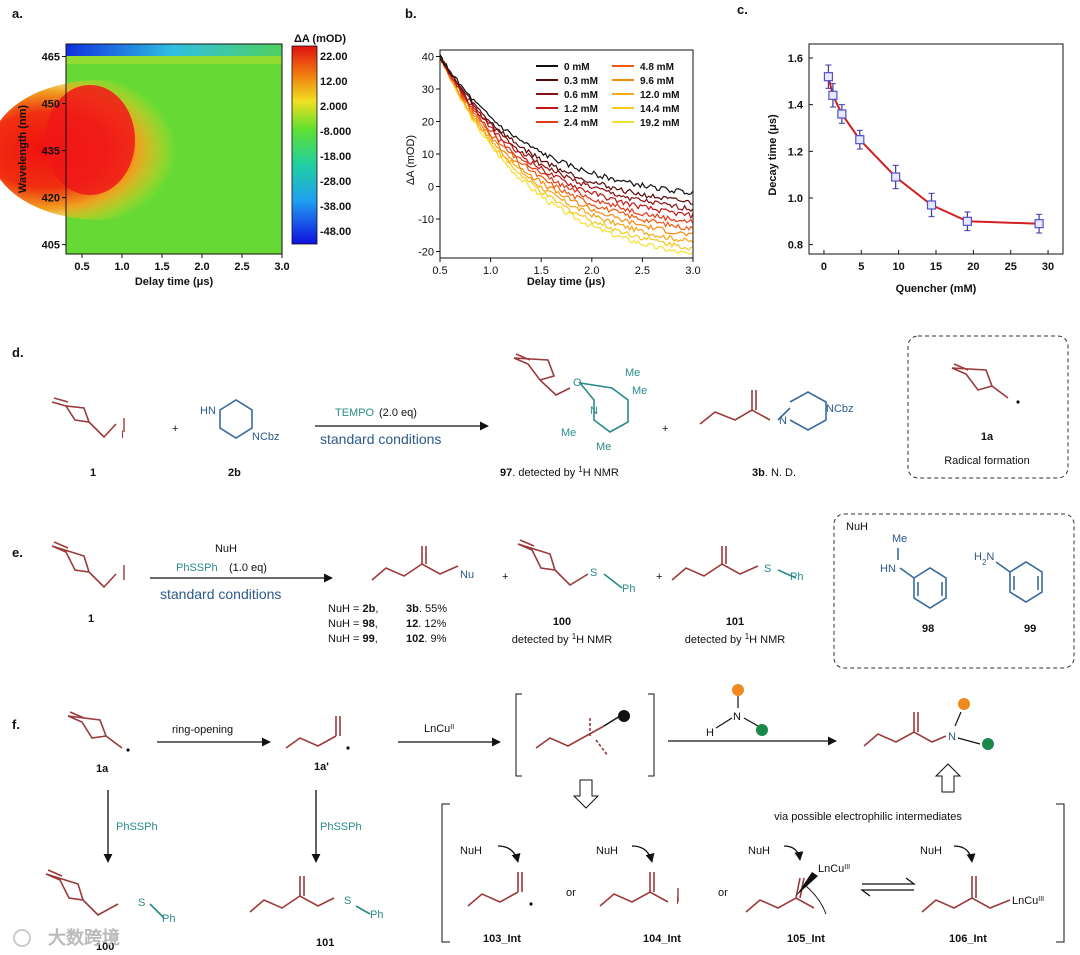 The image size is (1080, 955). I want to click on svg-text: NCbz, so click(840, 409).